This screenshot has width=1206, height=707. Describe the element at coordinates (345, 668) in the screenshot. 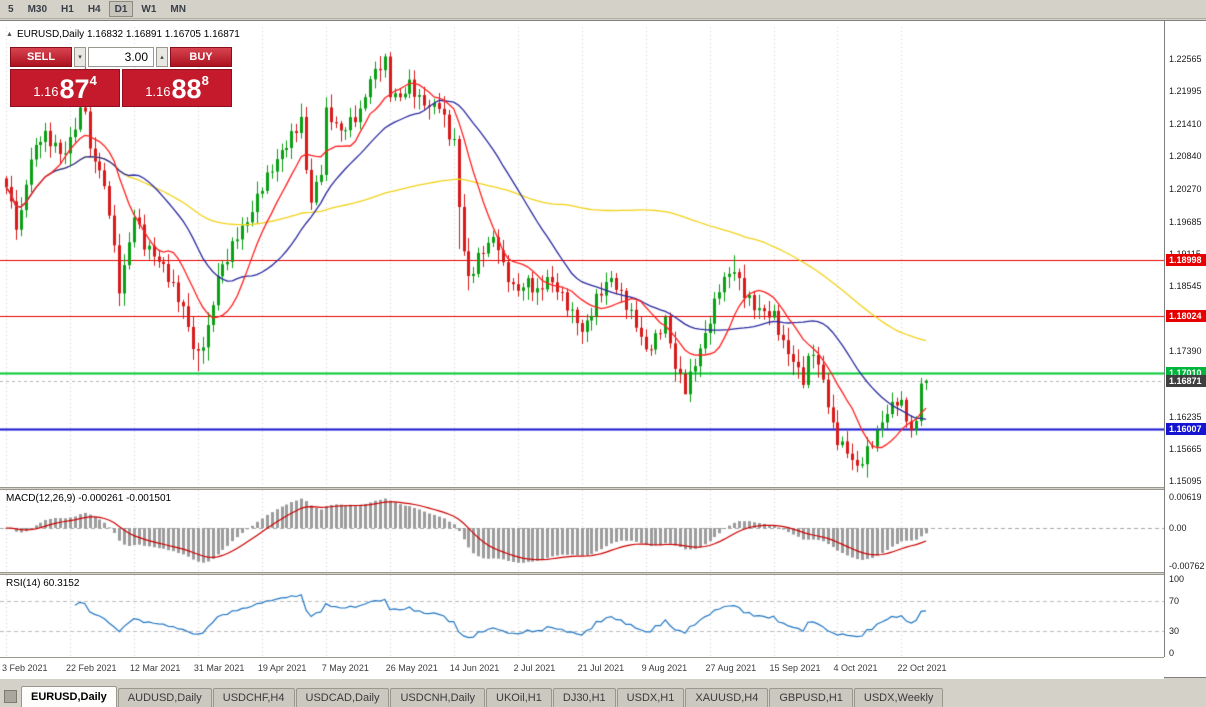

I see `date-axis-label: 7 May 2021` at that location.